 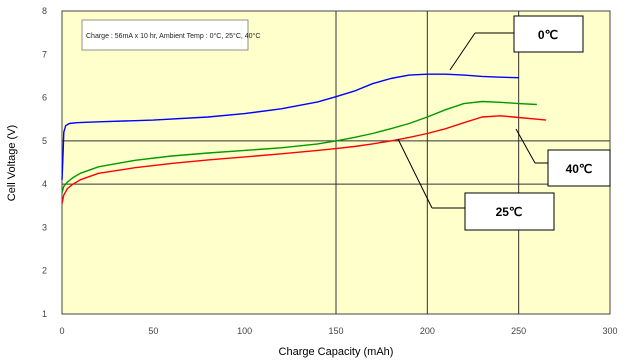 I want to click on y-axis-title: Cell Voltage (V), so click(x=12, y=163).